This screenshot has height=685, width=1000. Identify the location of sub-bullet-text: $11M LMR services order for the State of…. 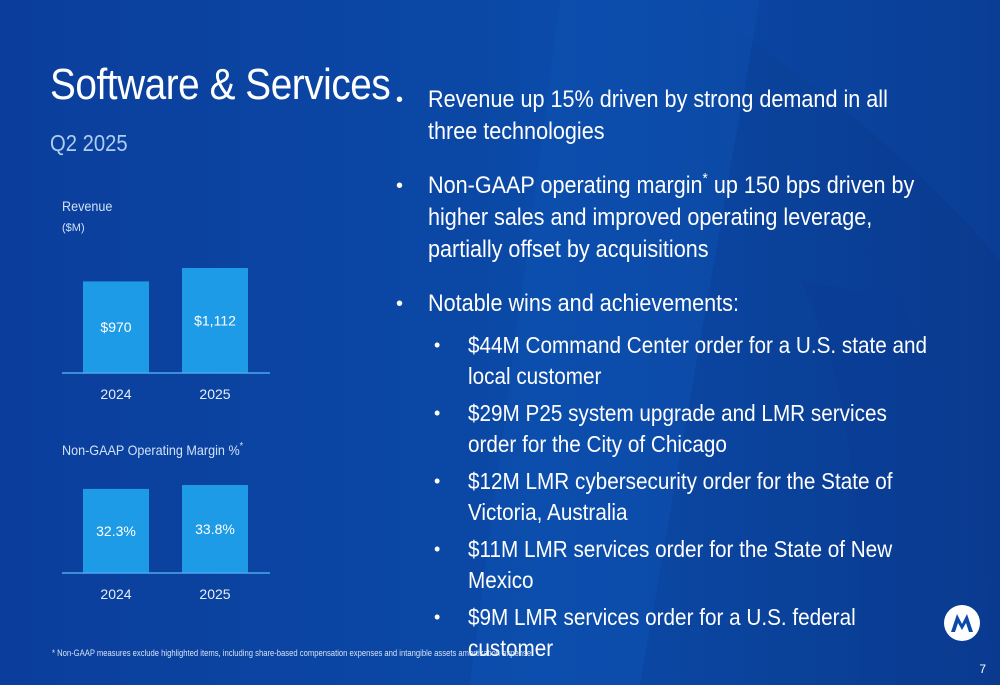
(680, 564).